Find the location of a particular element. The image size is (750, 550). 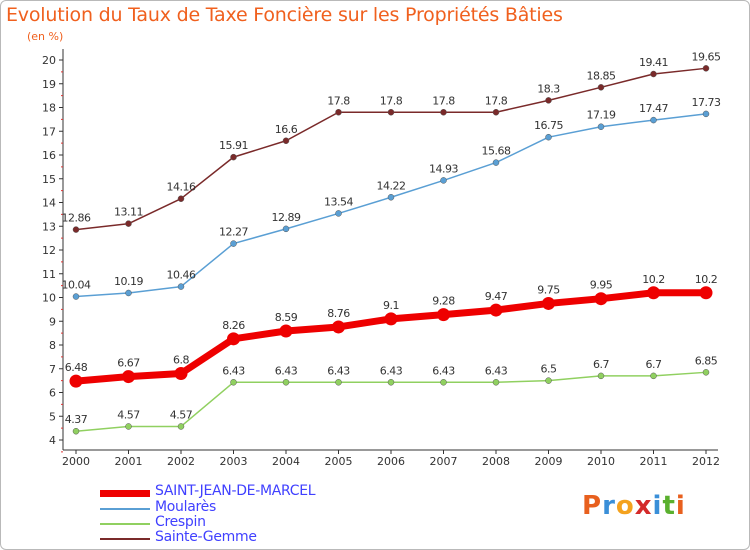

legend-label: Moularès is located at coordinates (185, 507).